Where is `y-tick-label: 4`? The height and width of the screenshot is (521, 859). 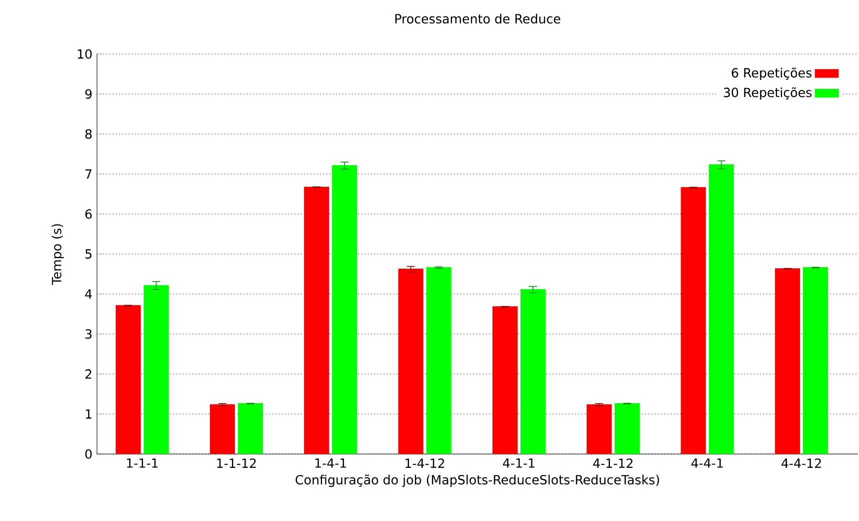 y-tick-label: 4 is located at coordinates (88, 294).